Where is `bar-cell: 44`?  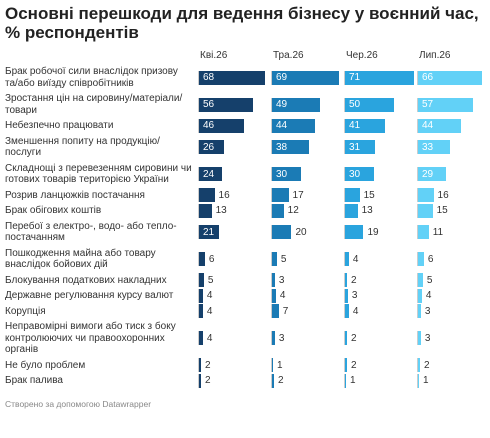 bar-cell: 44 is located at coordinates (306, 125).